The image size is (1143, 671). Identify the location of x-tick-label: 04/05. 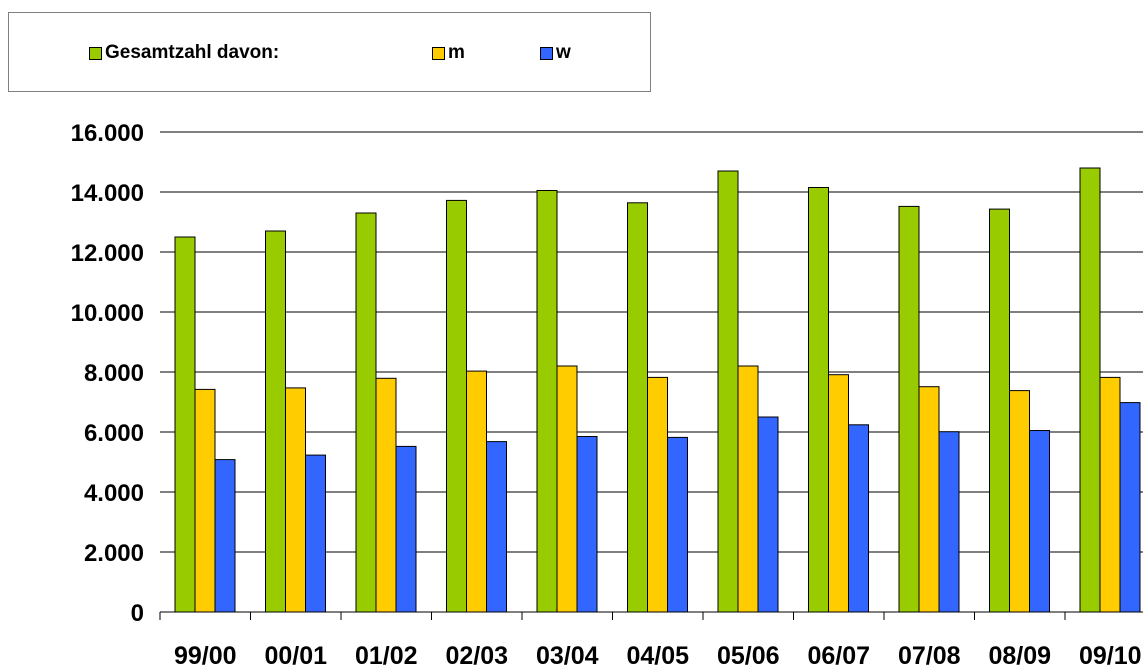
(657, 656).